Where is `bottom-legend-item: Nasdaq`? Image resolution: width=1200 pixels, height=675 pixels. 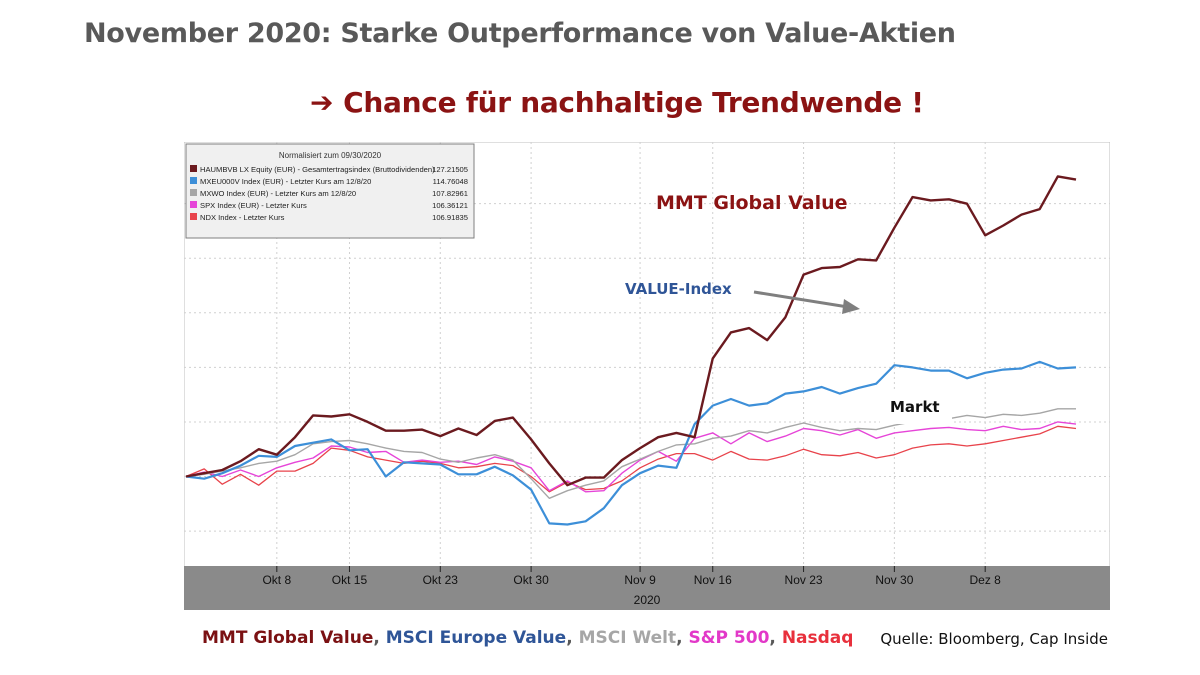
bottom-legend-item: Nasdaq is located at coordinates (817, 638).